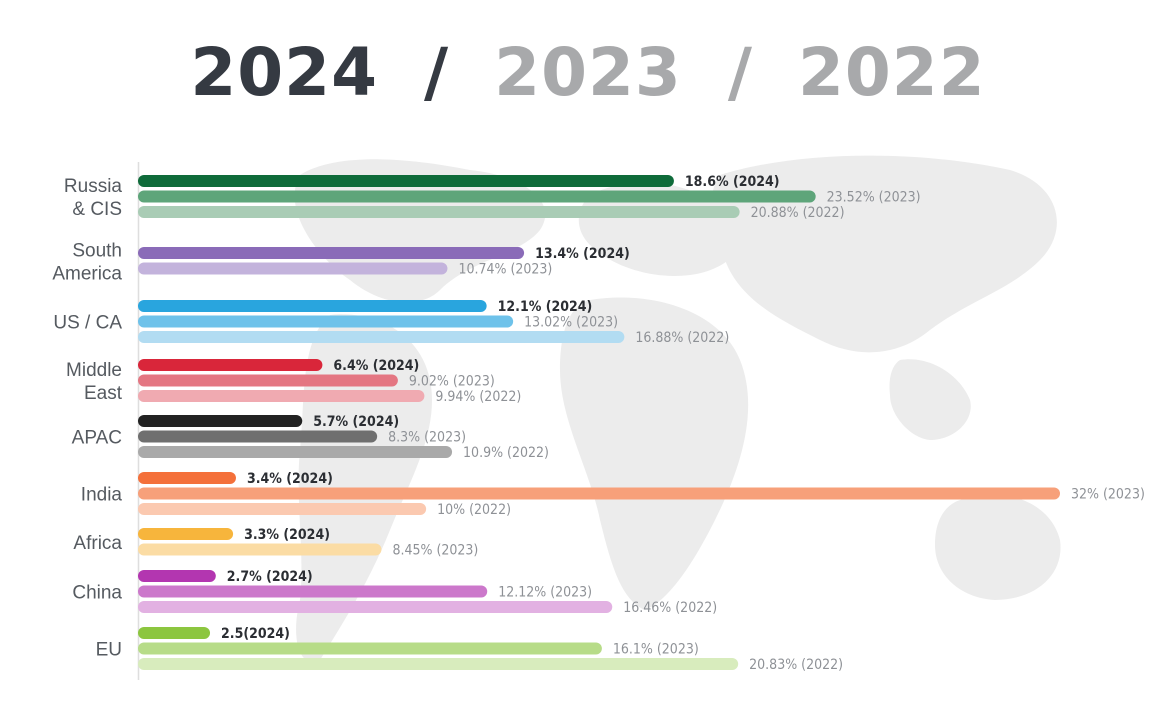 Image resolution: width=1176 pixels, height=720 pixels. What do you see at coordinates (312, 306) in the screenshot?
I see `bar-us-ca-2024` at bounding box center [312, 306].